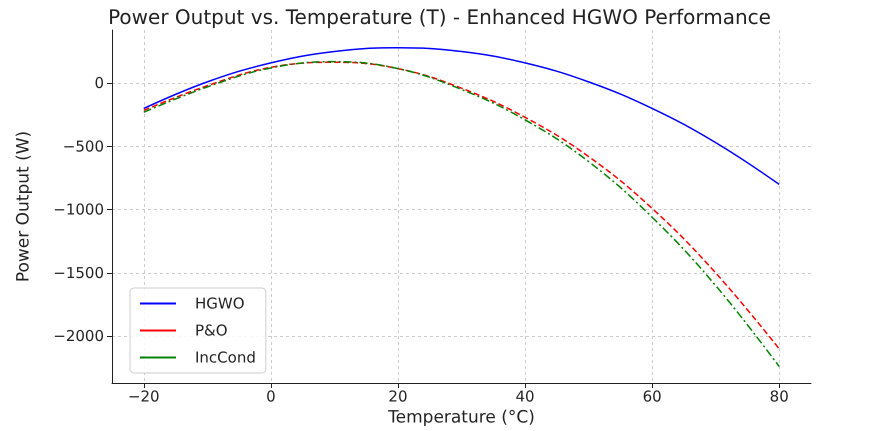  I want to click on y-axis-title: Power Output (W), so click(24, 206).